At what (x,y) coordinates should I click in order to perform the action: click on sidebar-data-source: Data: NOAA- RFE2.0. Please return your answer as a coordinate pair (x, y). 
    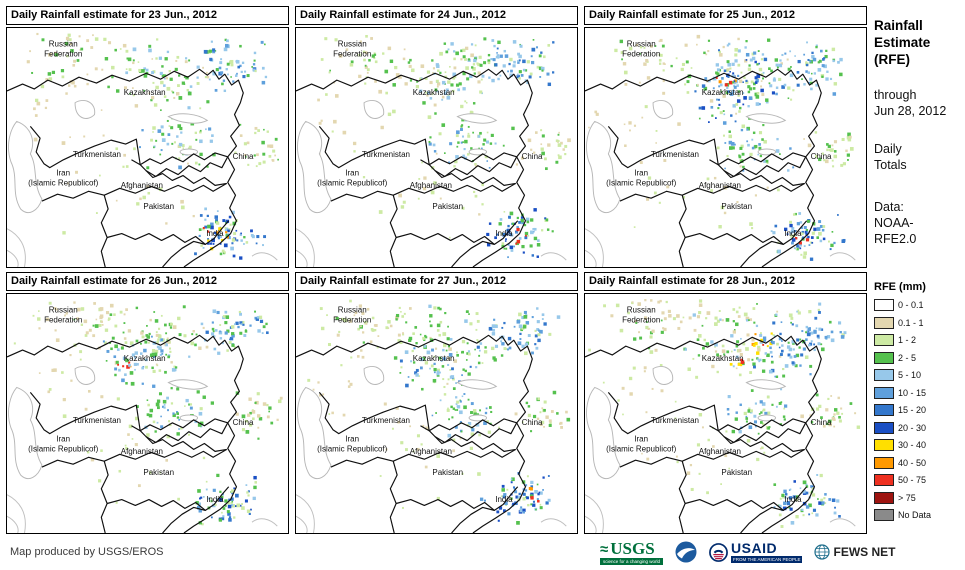
    Looking at the image, I should click on (895, 222).